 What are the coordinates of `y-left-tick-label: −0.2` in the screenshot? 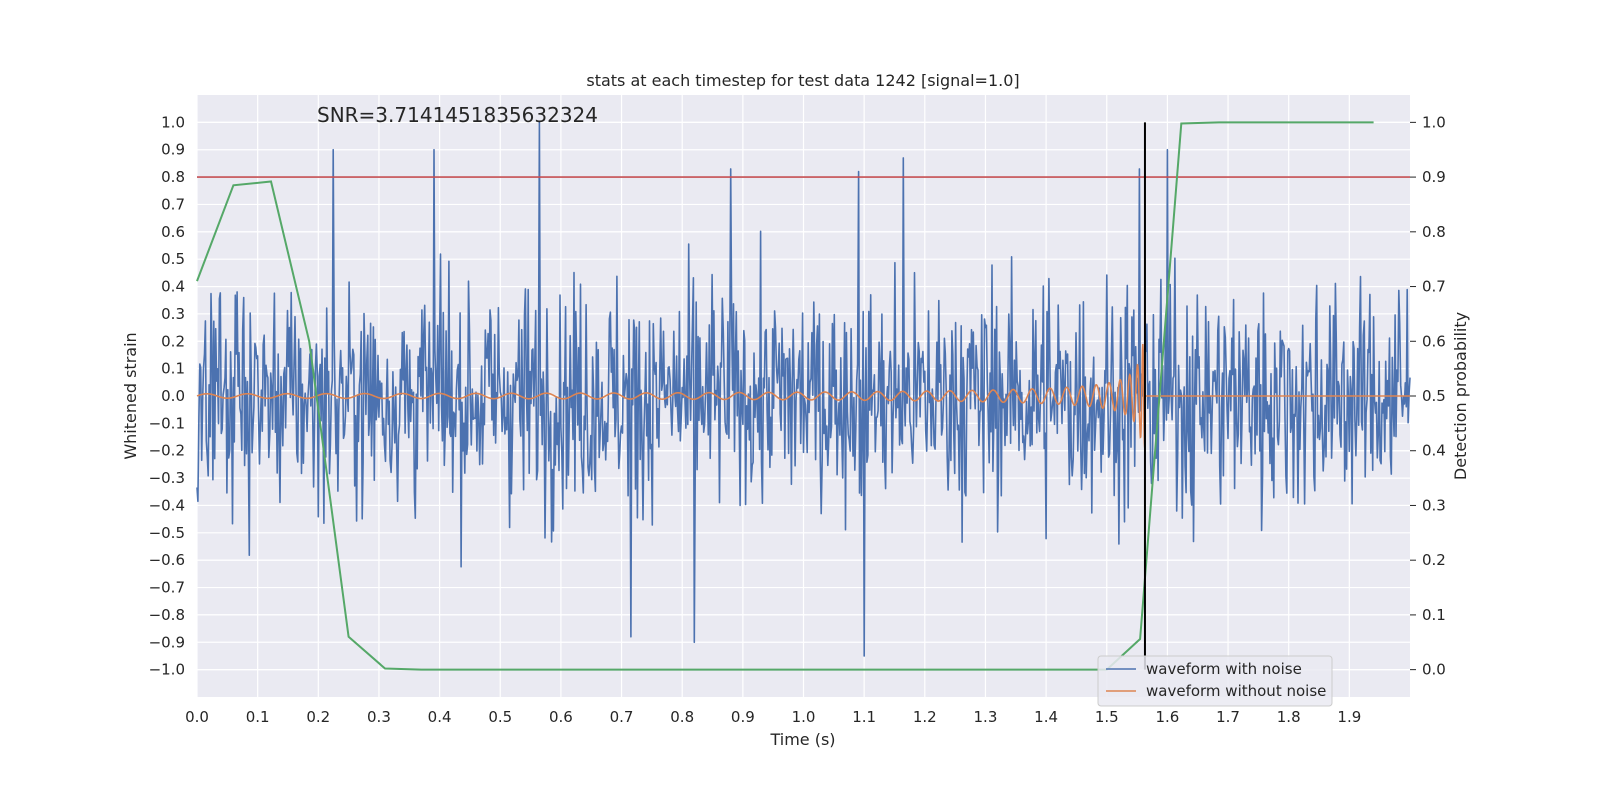 It's located at (167, 451).